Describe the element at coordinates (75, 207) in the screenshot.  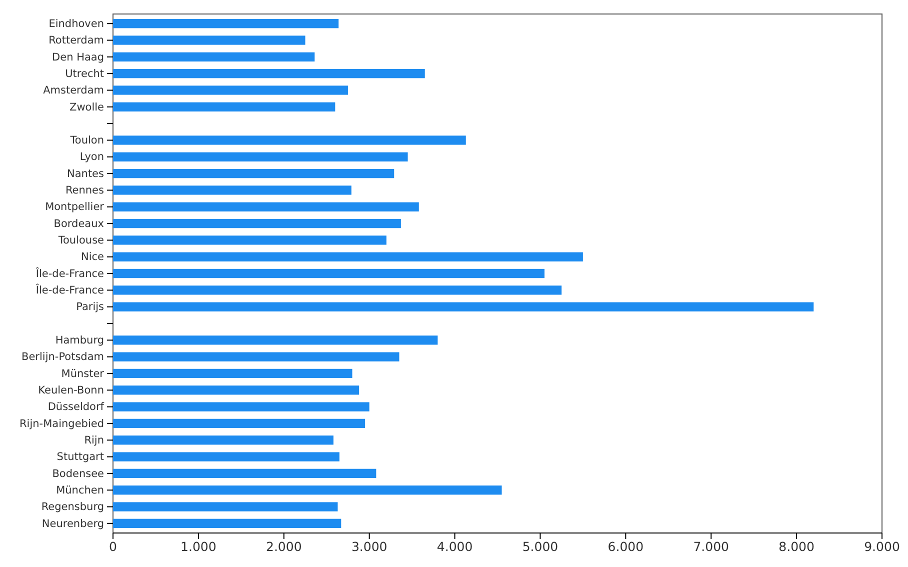
I see `y-tick-label: Montpellier` at that location.